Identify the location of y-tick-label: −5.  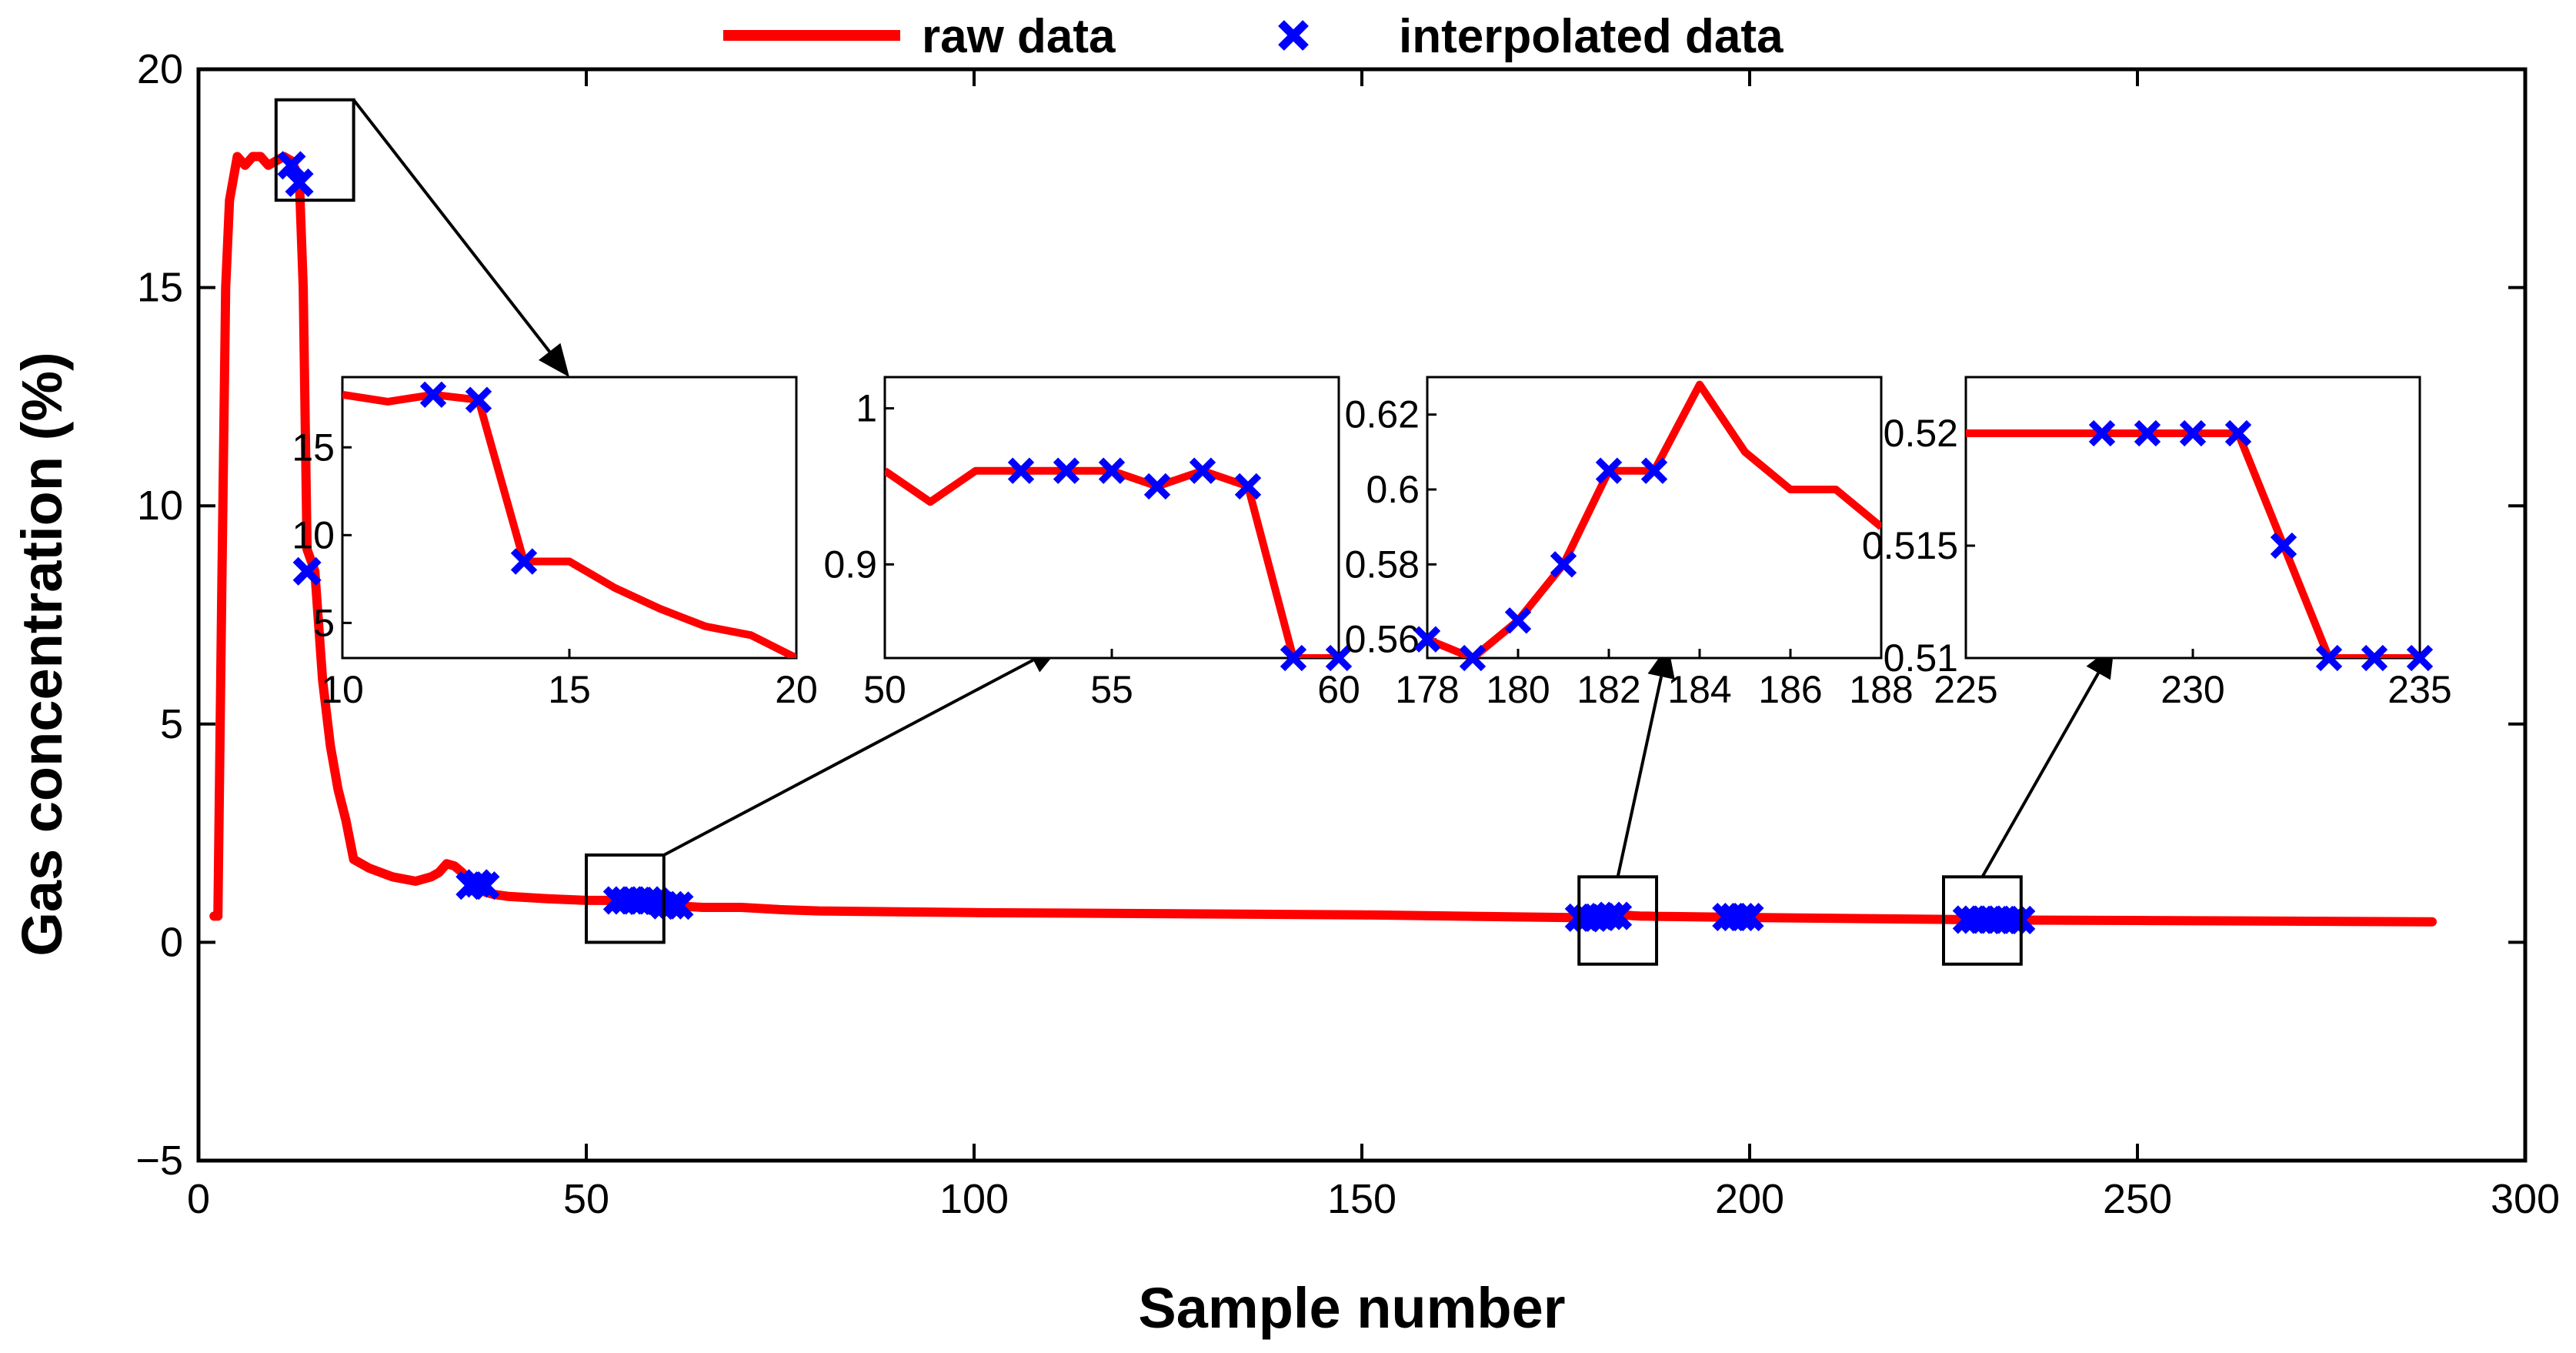
(159, 1161).